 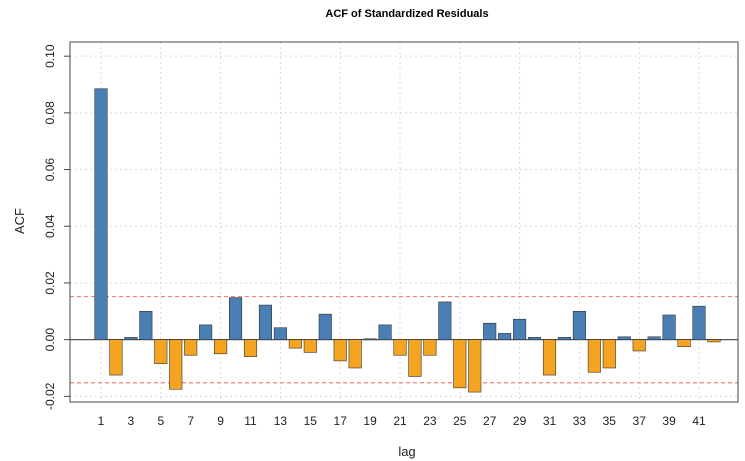 I want to click on y-tick-label: 0.00, so click(x=50, y=340).